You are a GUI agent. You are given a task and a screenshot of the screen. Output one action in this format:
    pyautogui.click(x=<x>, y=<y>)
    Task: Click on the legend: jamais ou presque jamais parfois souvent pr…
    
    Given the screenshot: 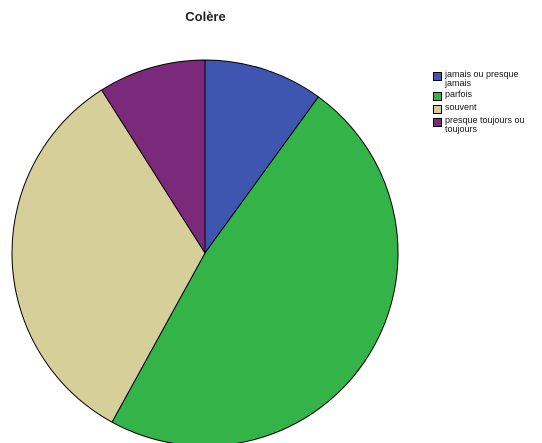 What is the action you would take?
    pyautogui.click(x=486, y=103)
    